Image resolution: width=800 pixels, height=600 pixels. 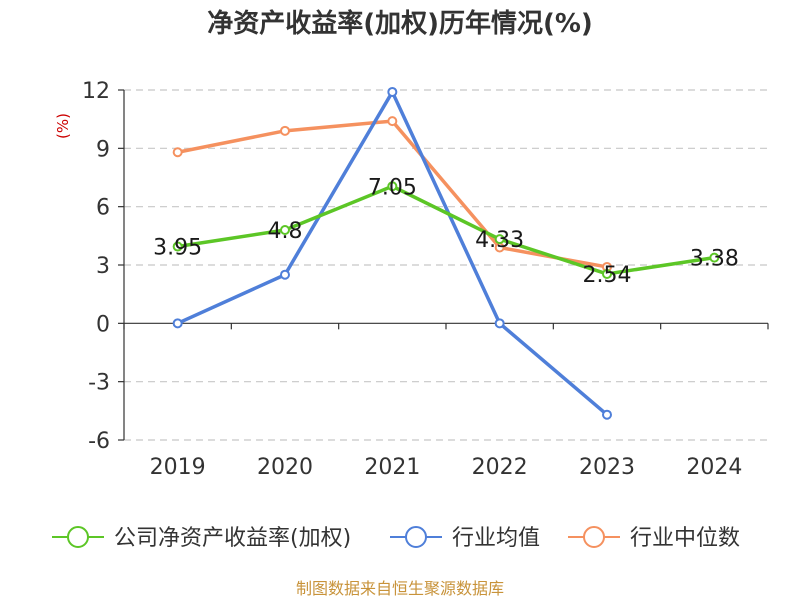 I want to click on data-label: 7.05, so click(x=392, y=187).